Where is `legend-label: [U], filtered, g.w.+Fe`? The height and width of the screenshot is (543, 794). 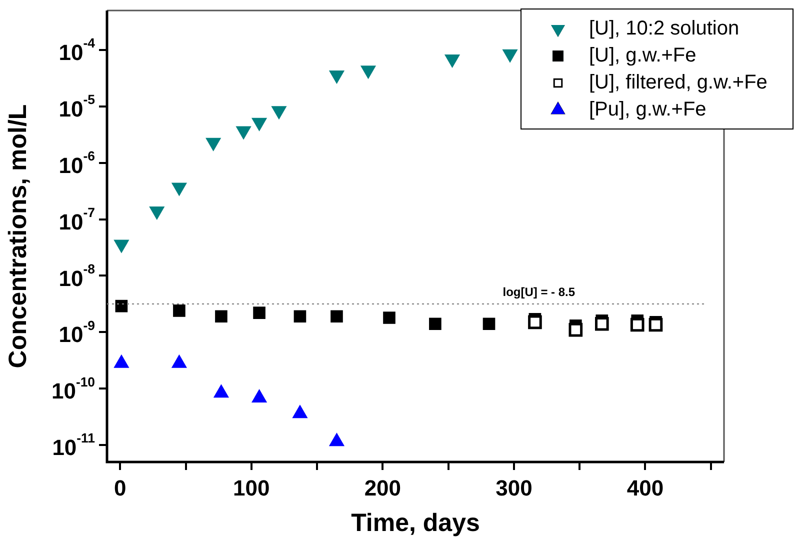 legend-label: [U], filtered, g.w.+Fe is located at coordinates (678, 83).